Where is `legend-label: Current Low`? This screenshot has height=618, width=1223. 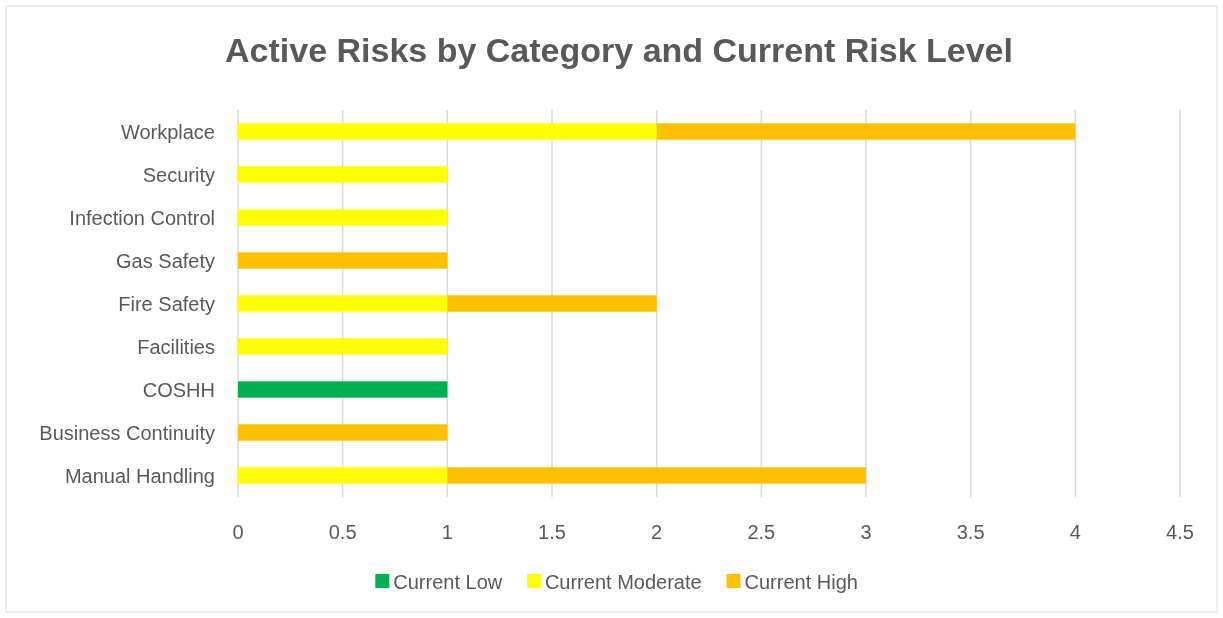
legend-label: Current Low is located at coordinates (448, 582).